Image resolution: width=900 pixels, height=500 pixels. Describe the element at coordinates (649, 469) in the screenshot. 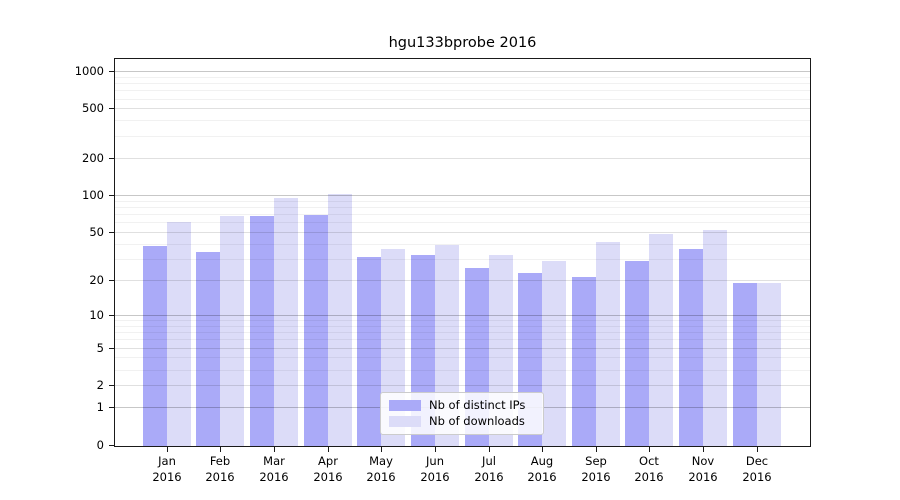

I see `x-tick-label: Oct 2016` at that location.